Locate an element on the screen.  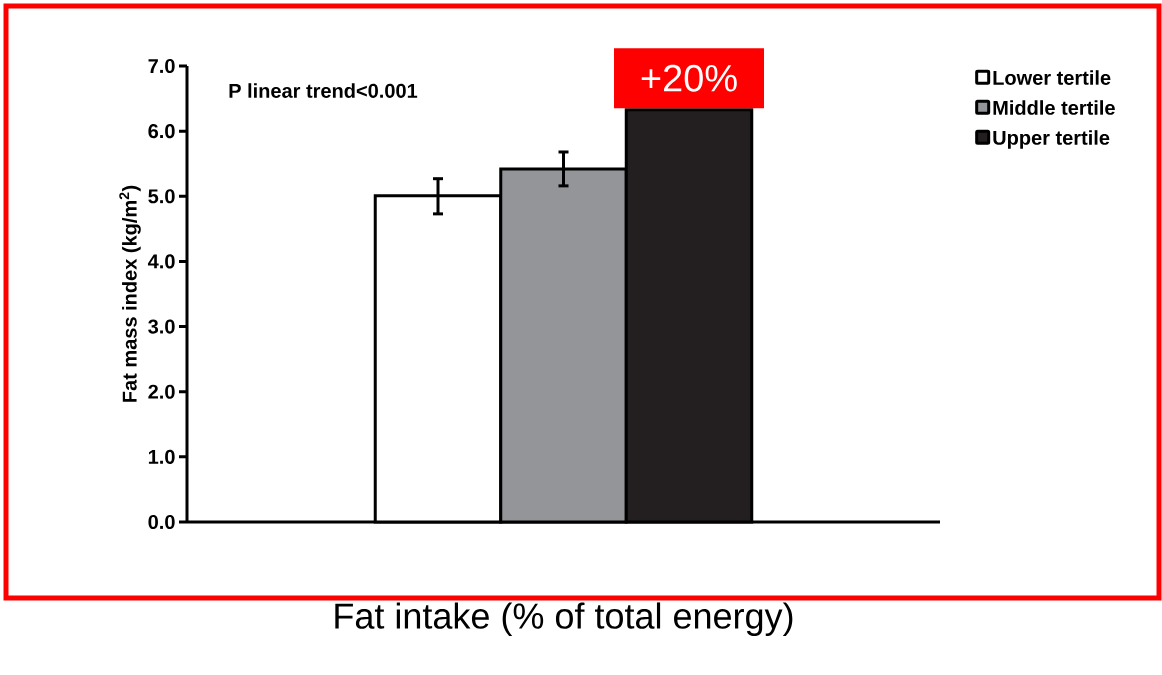
y-tick-label: 6.0 is located at coordinates (161, 131).